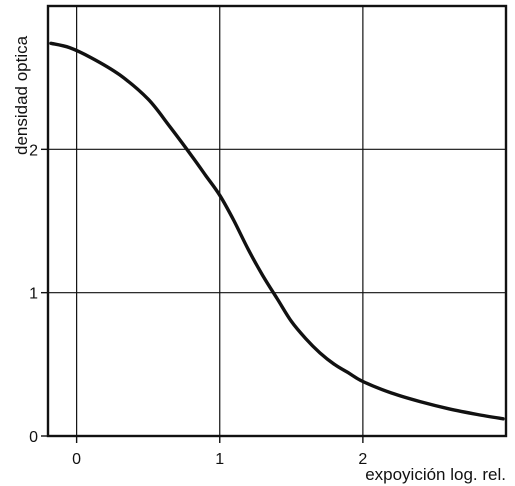 Image resolution: width=515 pixels, height=486 pixels. I want to click on y-tick-label-2: 2, so click(33, 150).